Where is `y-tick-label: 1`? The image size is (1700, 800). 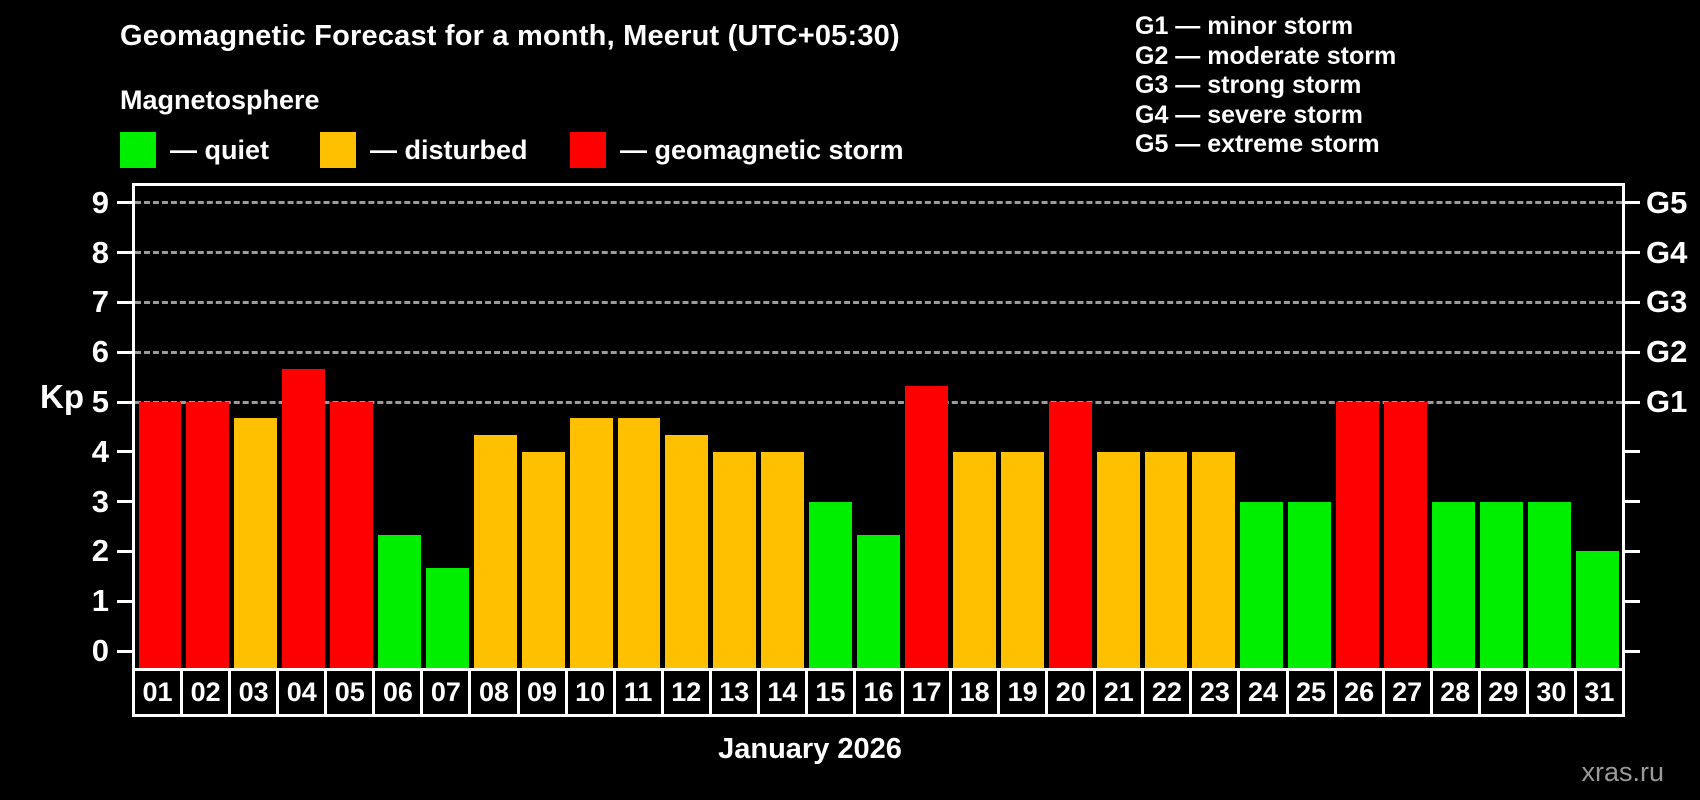
y-tick-label: 1 is located at coordinates (100, 601).